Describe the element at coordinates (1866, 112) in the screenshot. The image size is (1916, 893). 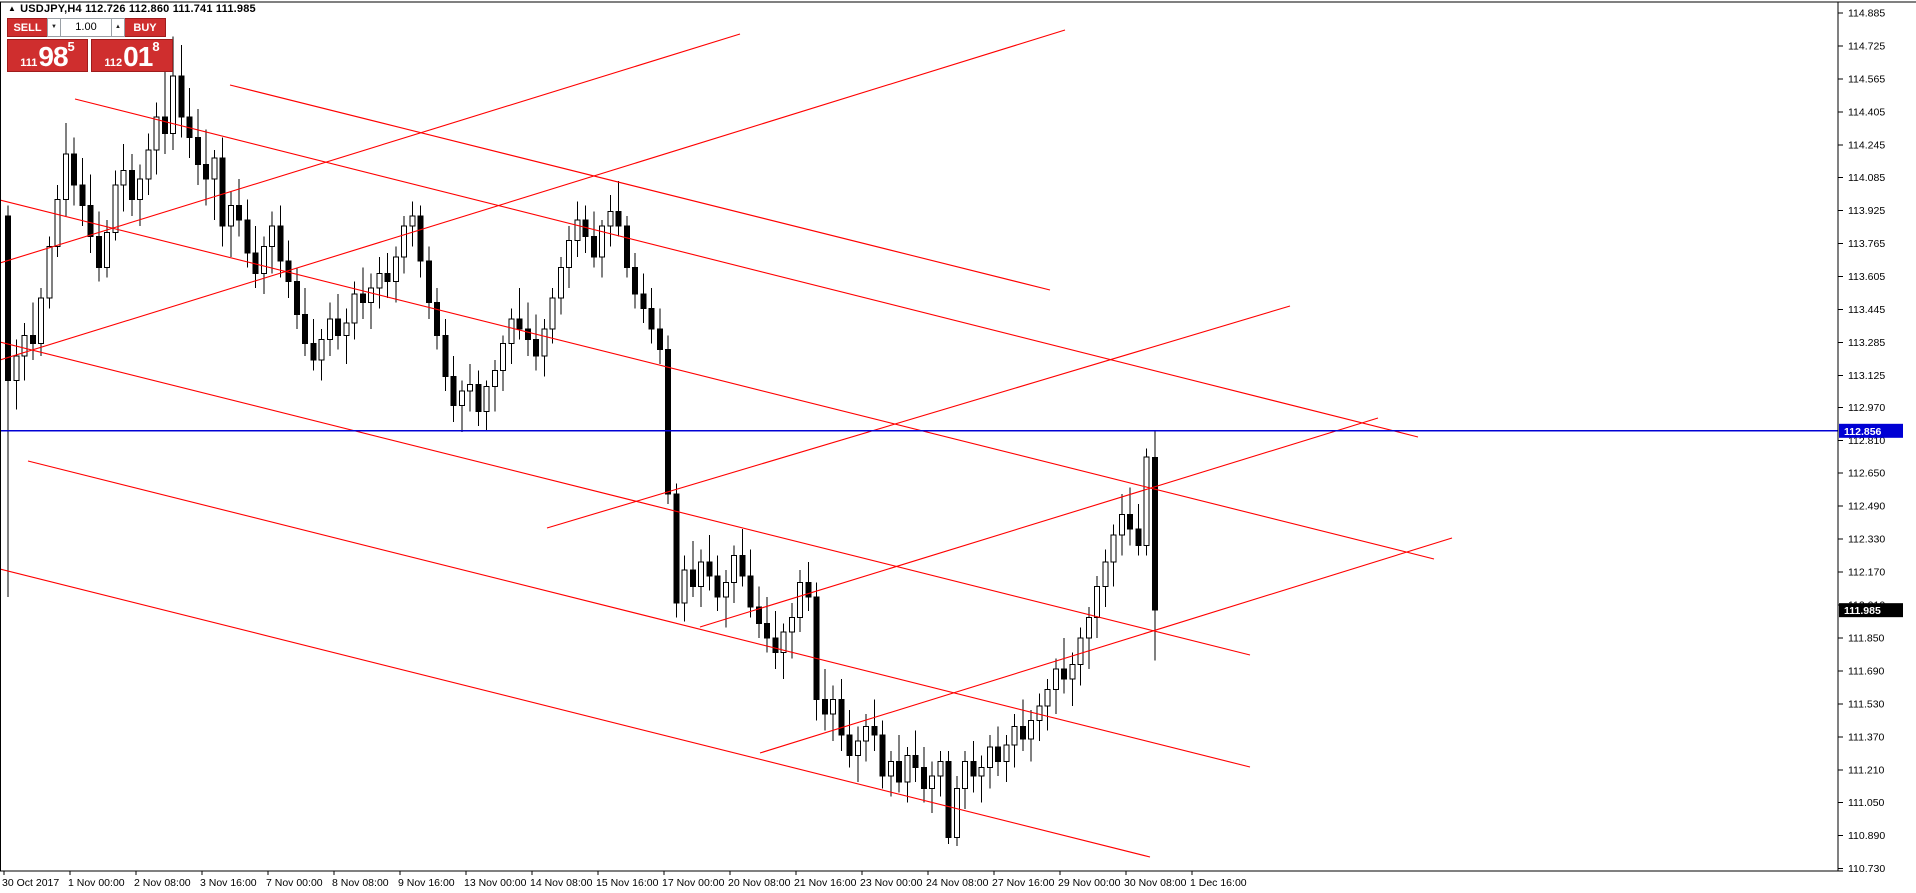
I see `svg-text: 114.405` at that location.